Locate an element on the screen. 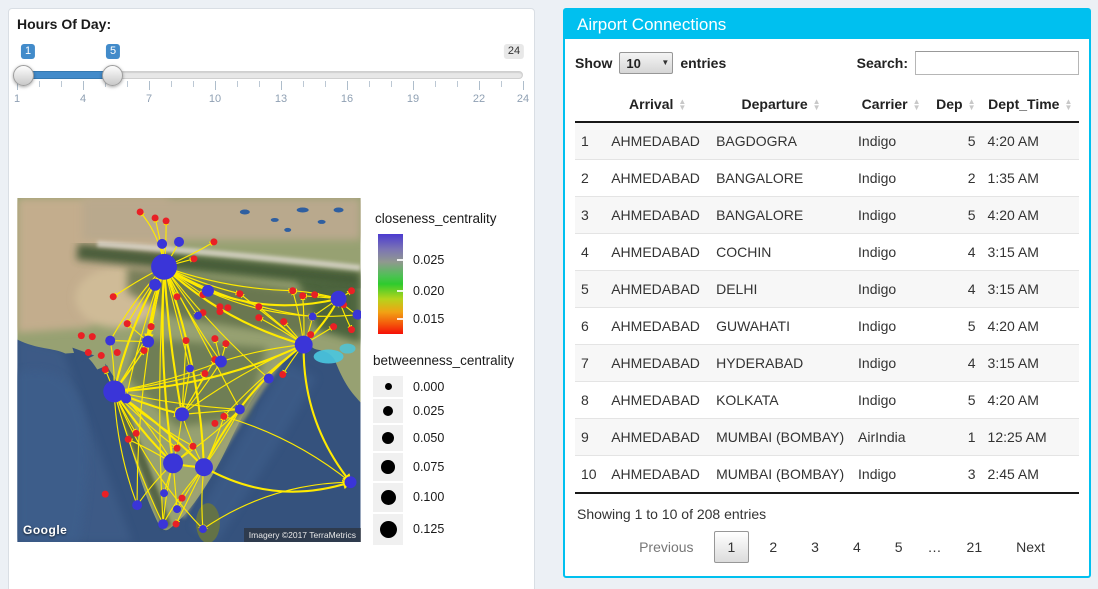  slider-grid-label: 10 is located at coordinates (215, 99).